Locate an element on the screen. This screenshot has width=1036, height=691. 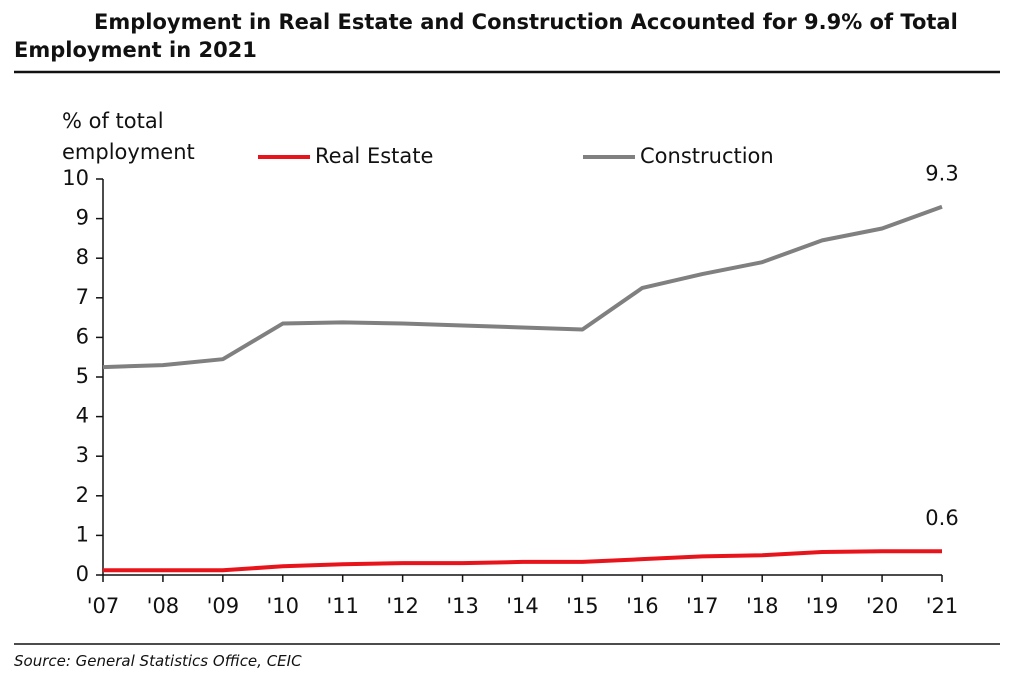
x-tick-label: '12 is located at coordinates (402, 606).